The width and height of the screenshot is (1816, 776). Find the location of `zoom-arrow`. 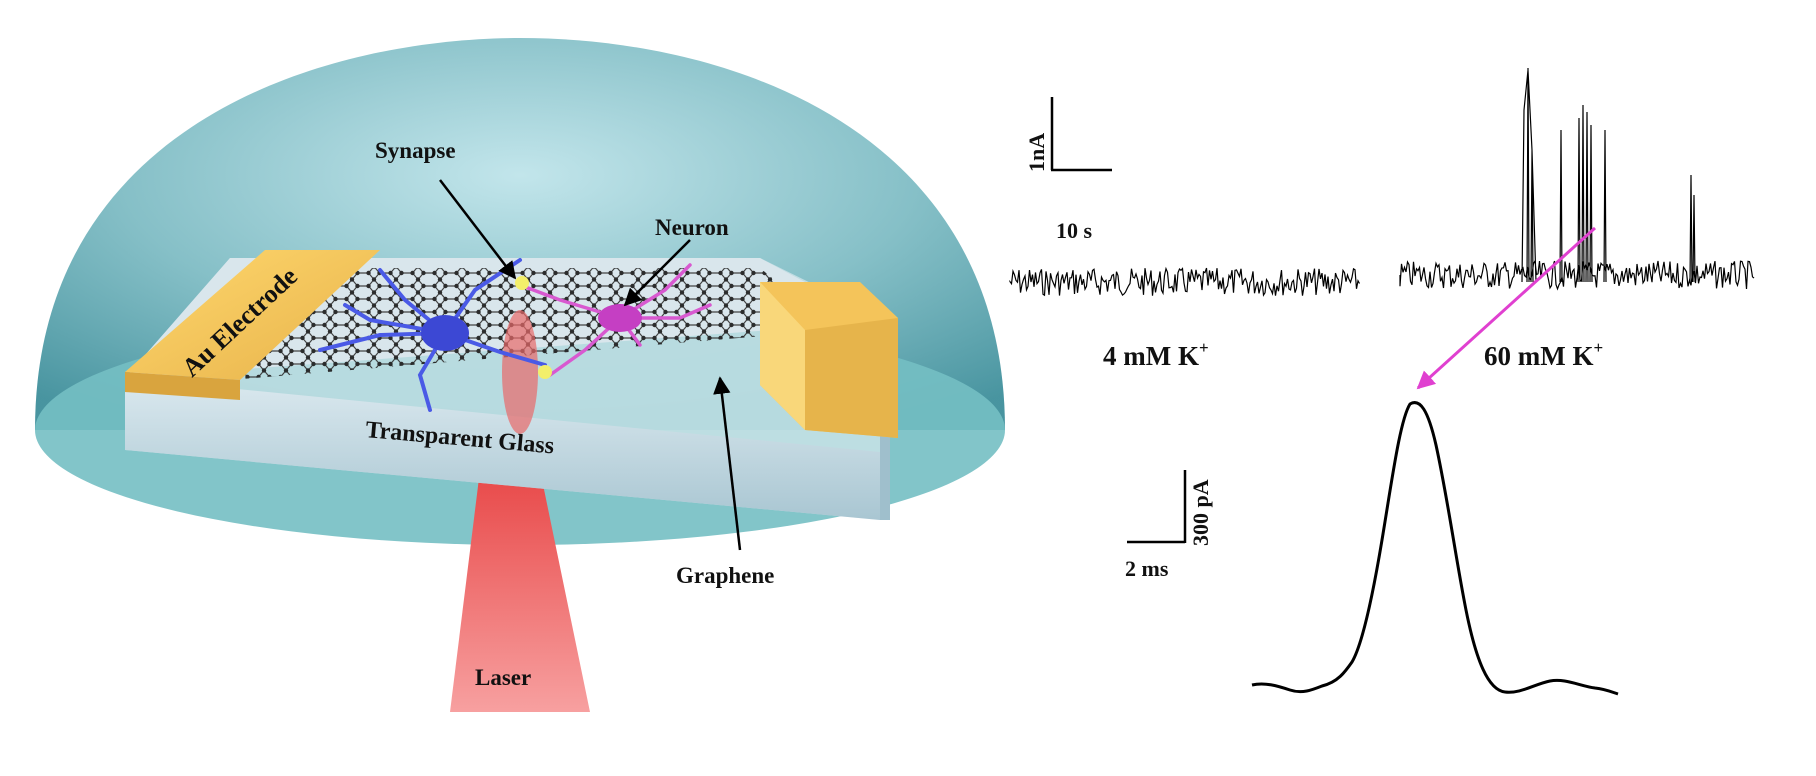

zoom-arrow is located at coordinates (1506, 308).